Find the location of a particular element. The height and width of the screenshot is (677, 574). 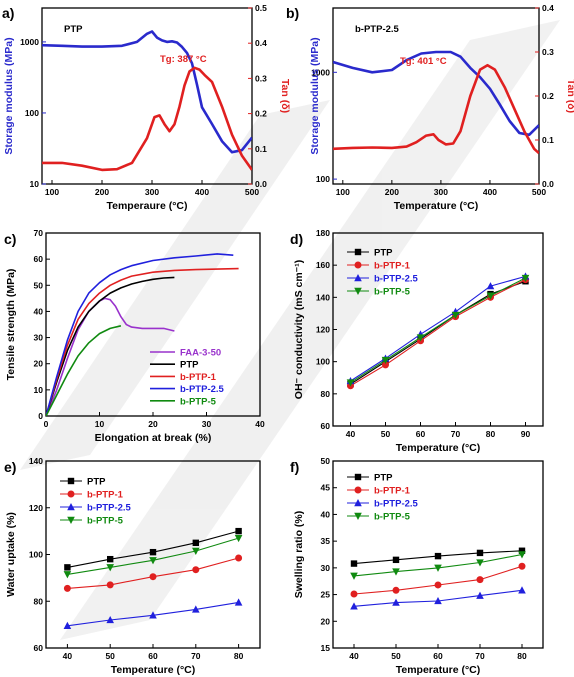

y-tick-label: 120 is located at coordinates (323, 330).